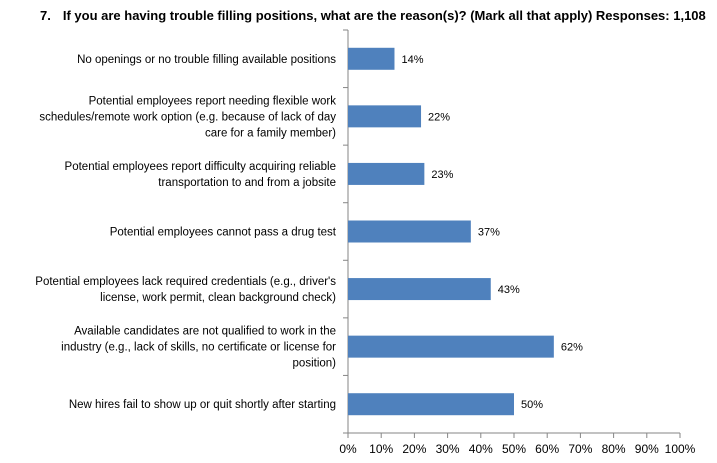 This screenshot has width=717, height=463. What do you see at coordinates (412, 60) in the screenshot?
I see `bar-value-label: 14%` at bounding box center [412, 60].